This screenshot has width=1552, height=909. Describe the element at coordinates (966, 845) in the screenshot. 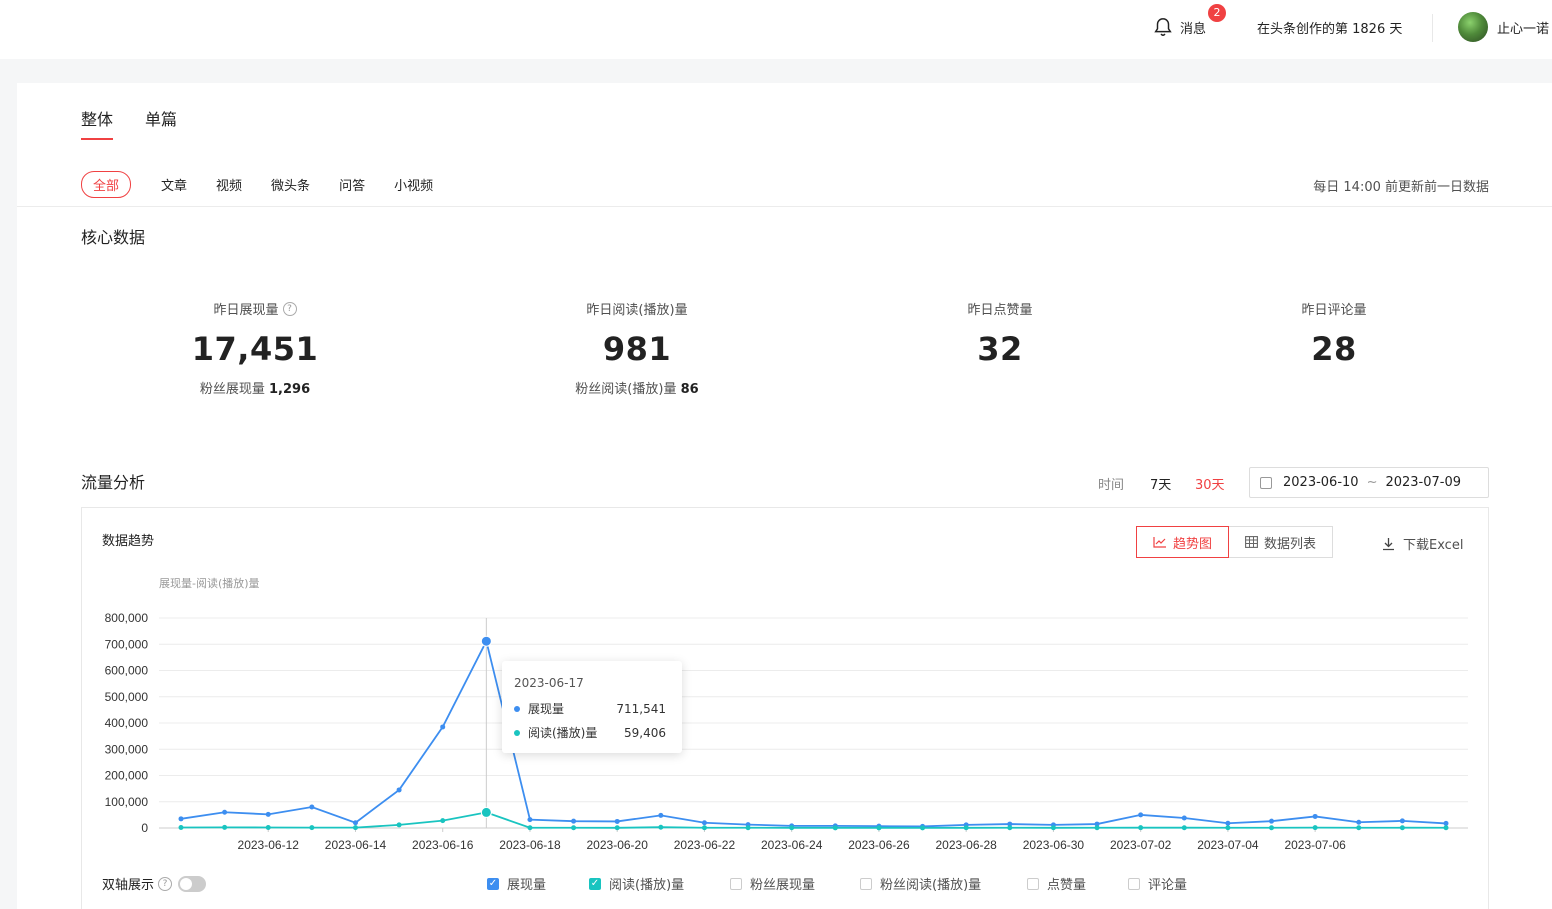

I see `x-tick-label: 2023-06-28` at that location.